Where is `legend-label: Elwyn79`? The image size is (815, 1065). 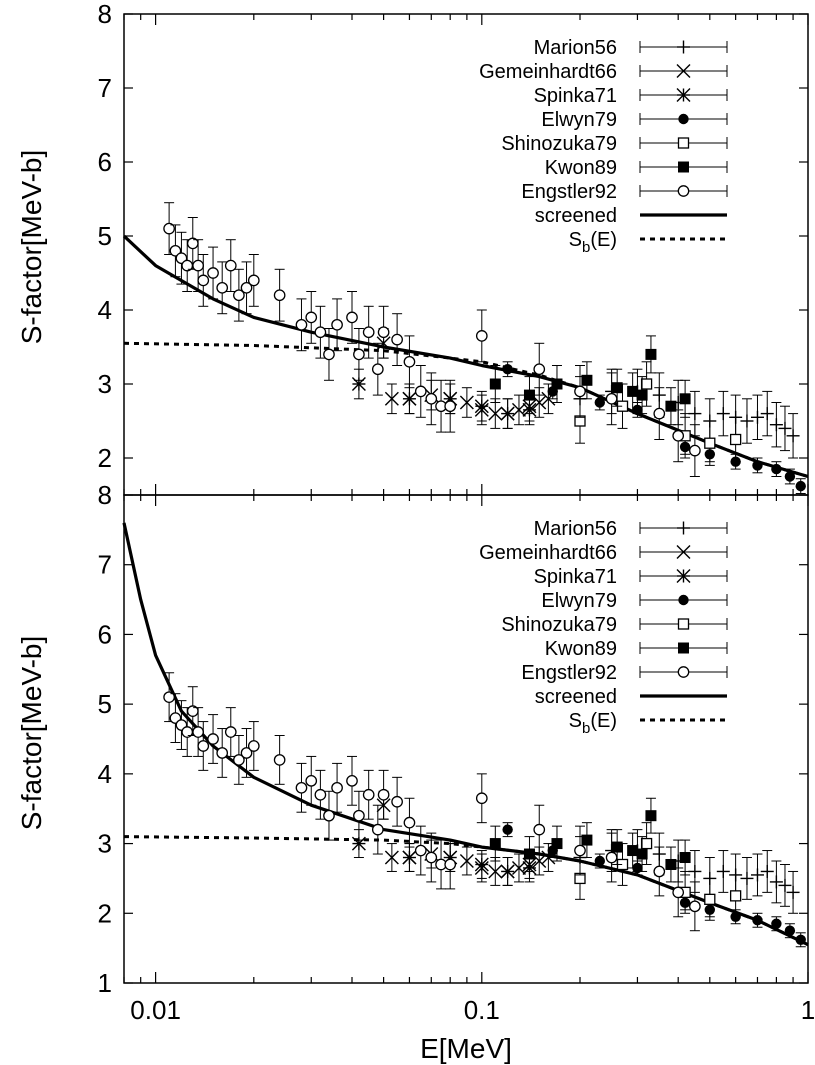
legend-label: Elwyn79 is located at coordinates (579, 601).